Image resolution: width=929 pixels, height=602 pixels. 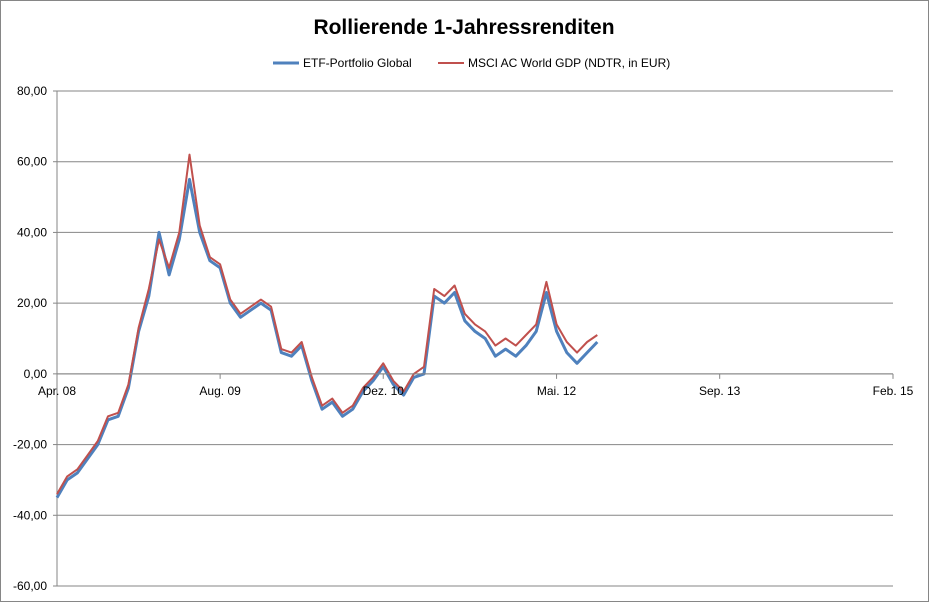 What do you see at coordinates (893, 391) in the screenshot?
I see `x-tick-label: Feb. 15` at bounding box center [893, 391].